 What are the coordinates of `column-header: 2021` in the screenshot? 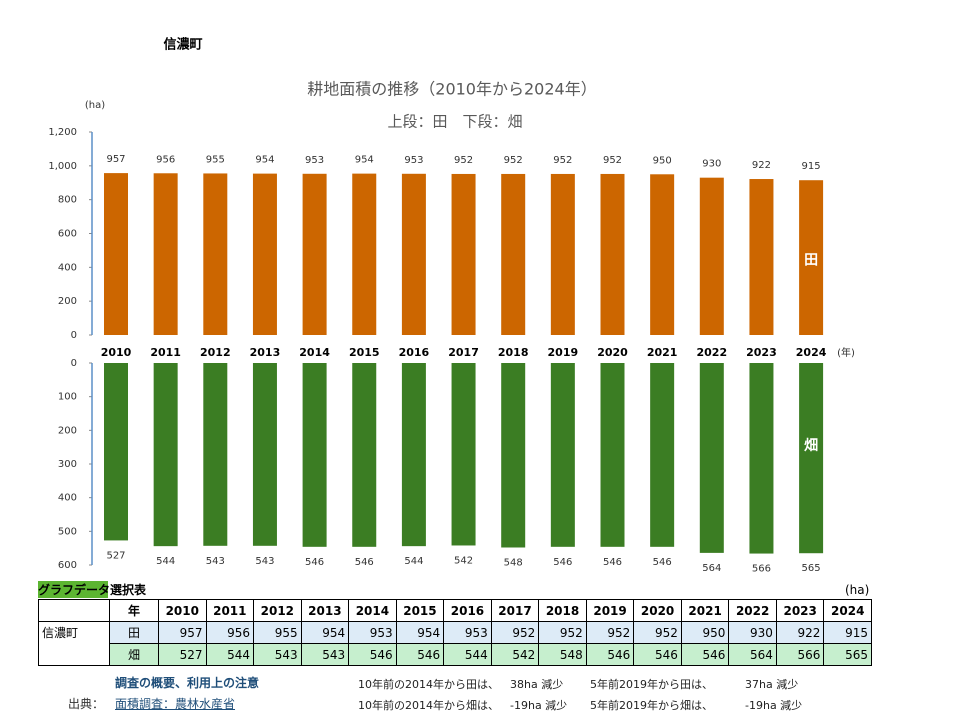 It's located at (705, 610).